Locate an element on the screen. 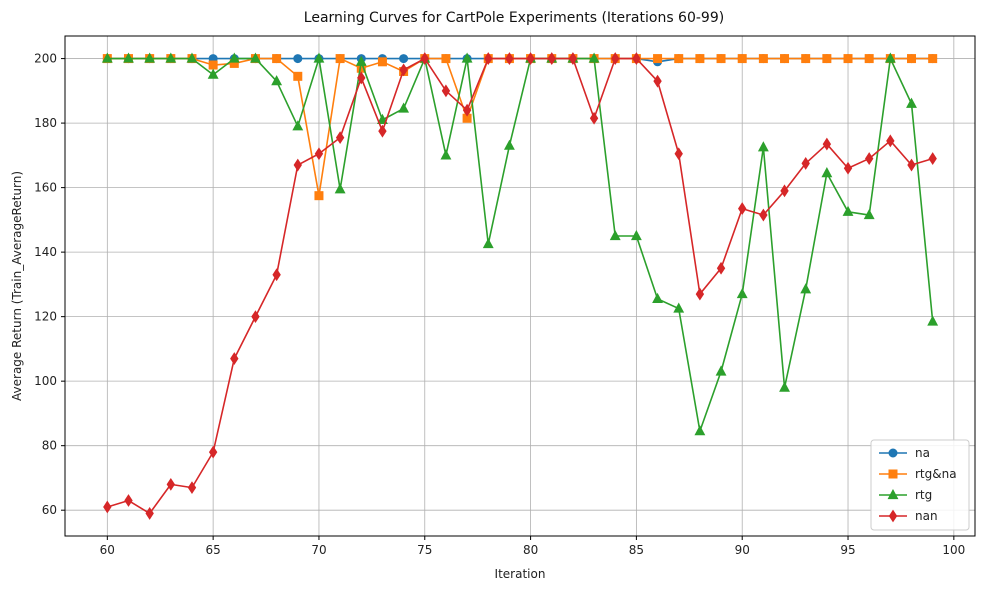 The width and height of the screenshot is (989, 590). legend-marker-rtg is located at coordinates (893, 494).